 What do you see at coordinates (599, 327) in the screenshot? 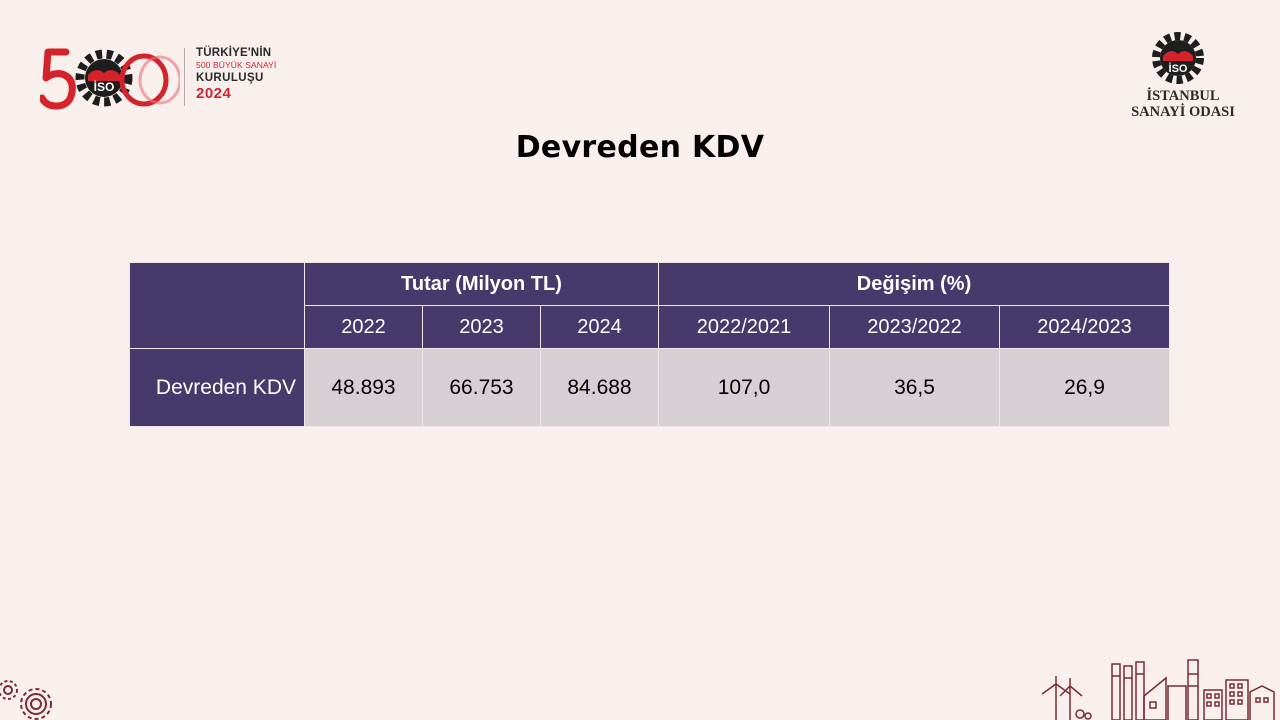
I see `header-year-2024: 2024` at bounding box center [599, 327].